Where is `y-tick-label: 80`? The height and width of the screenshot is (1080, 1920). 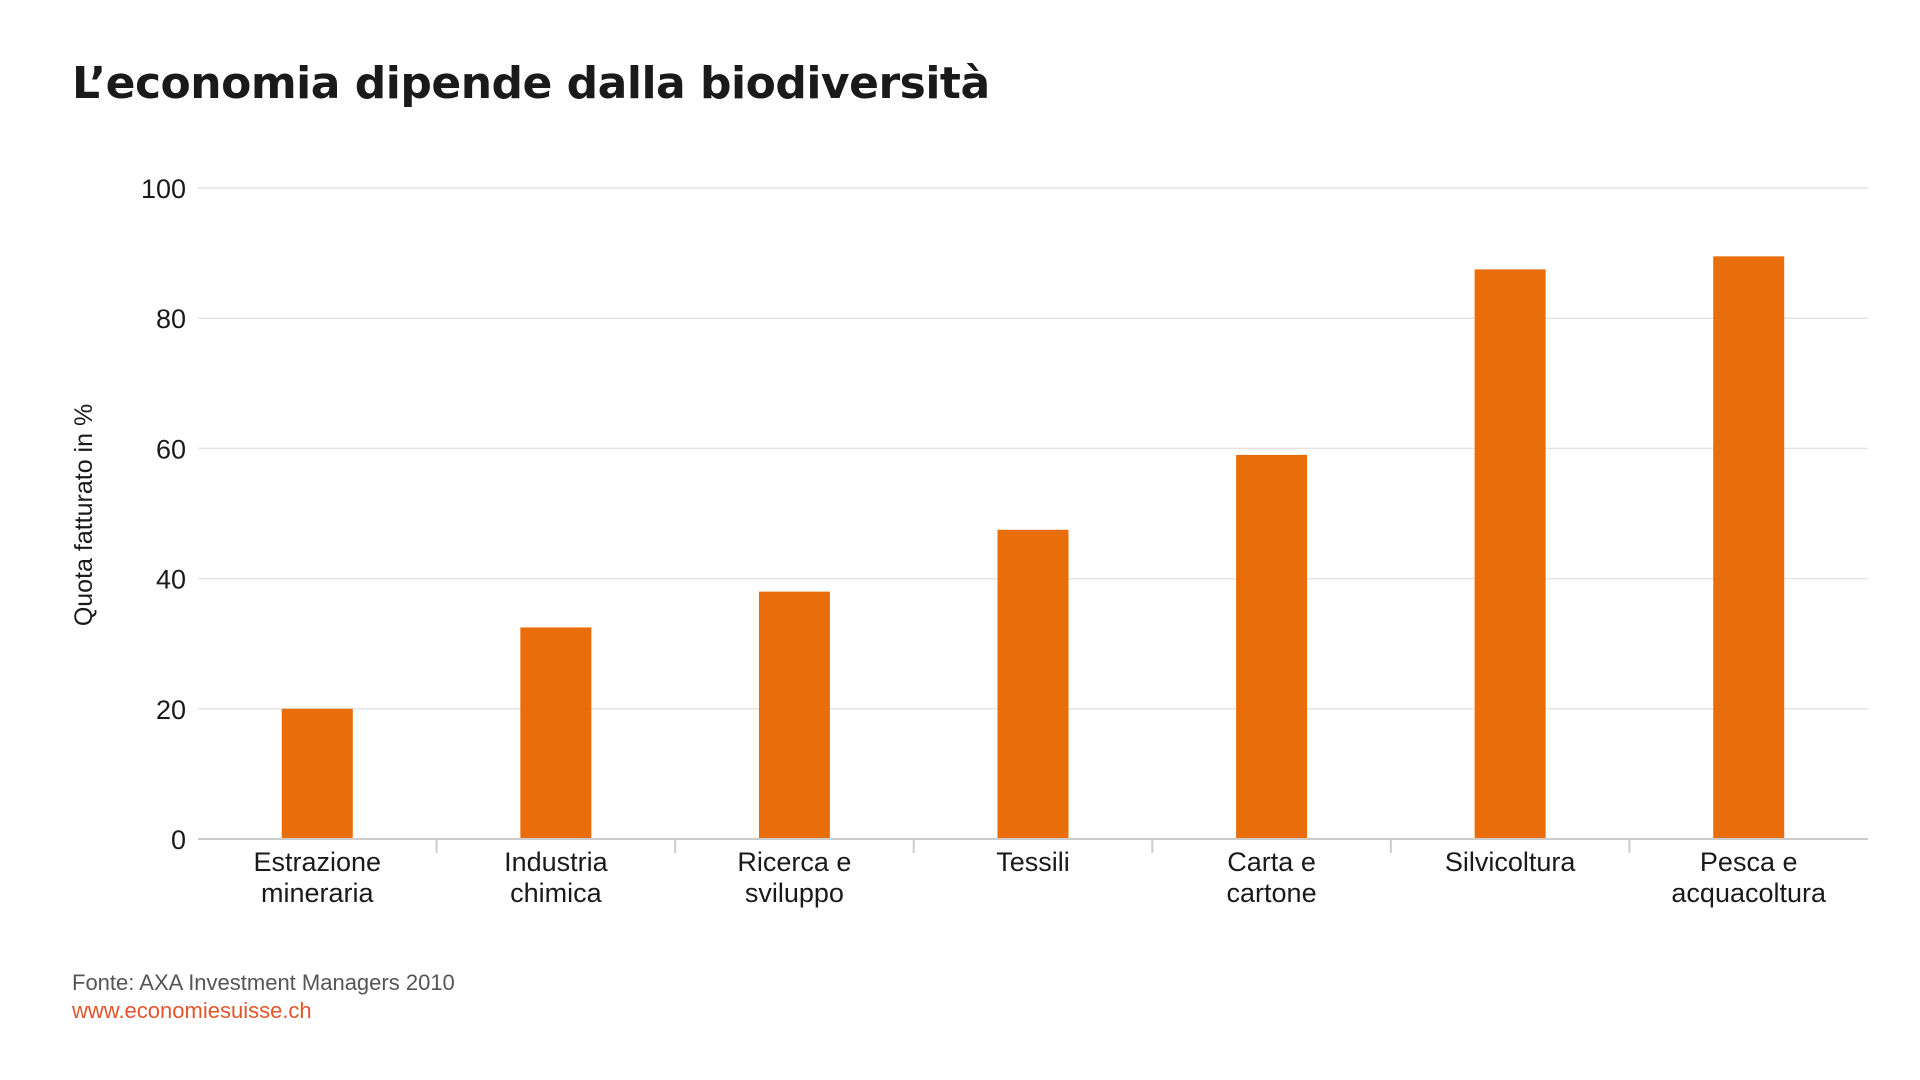 y-tick-label: 80 is located at coordinates (171, 319).